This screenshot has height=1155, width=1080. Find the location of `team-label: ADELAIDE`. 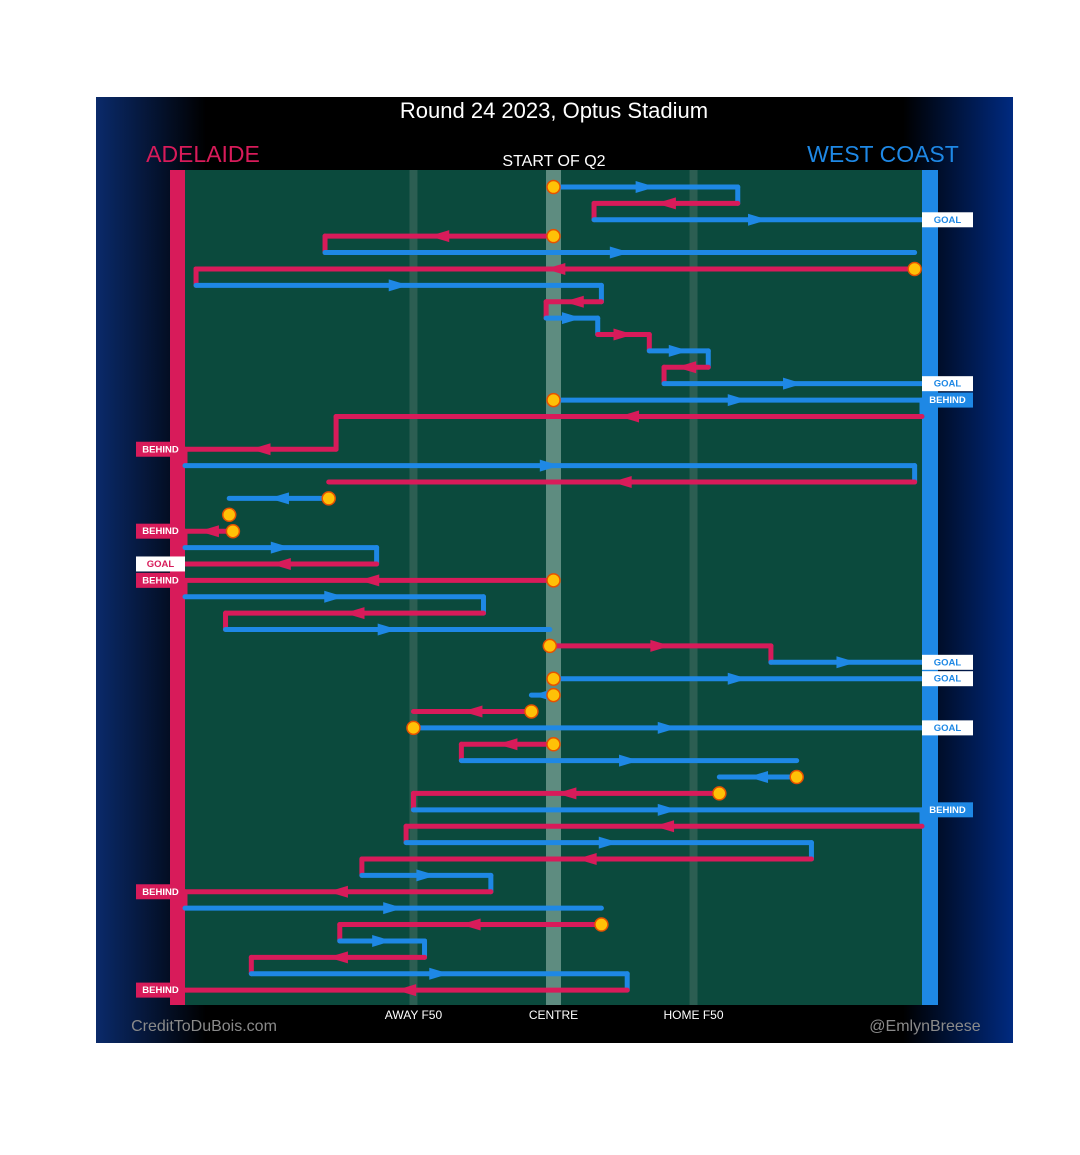

team-label: ADELAIDE is located at coordinates (203, 154).